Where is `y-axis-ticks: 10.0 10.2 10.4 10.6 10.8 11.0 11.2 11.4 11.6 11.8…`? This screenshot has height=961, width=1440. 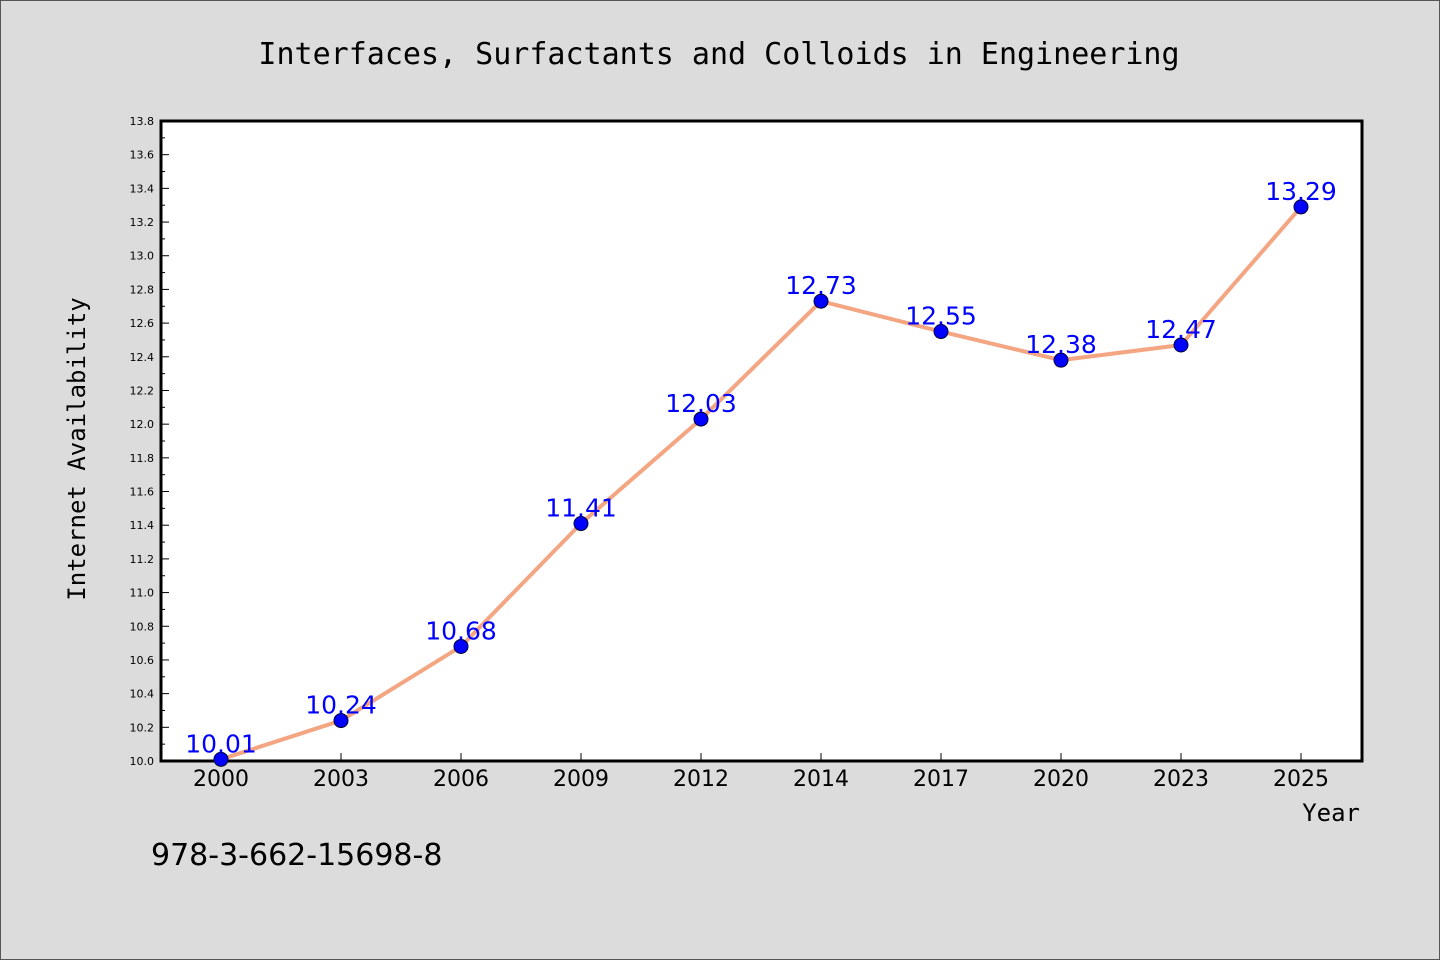
y-axis-ticks: 10.0 10.2 10.4 10.6 10.8 11.0 11.2 11.4 11.6 11.8… is located at coordinates (149, 441).